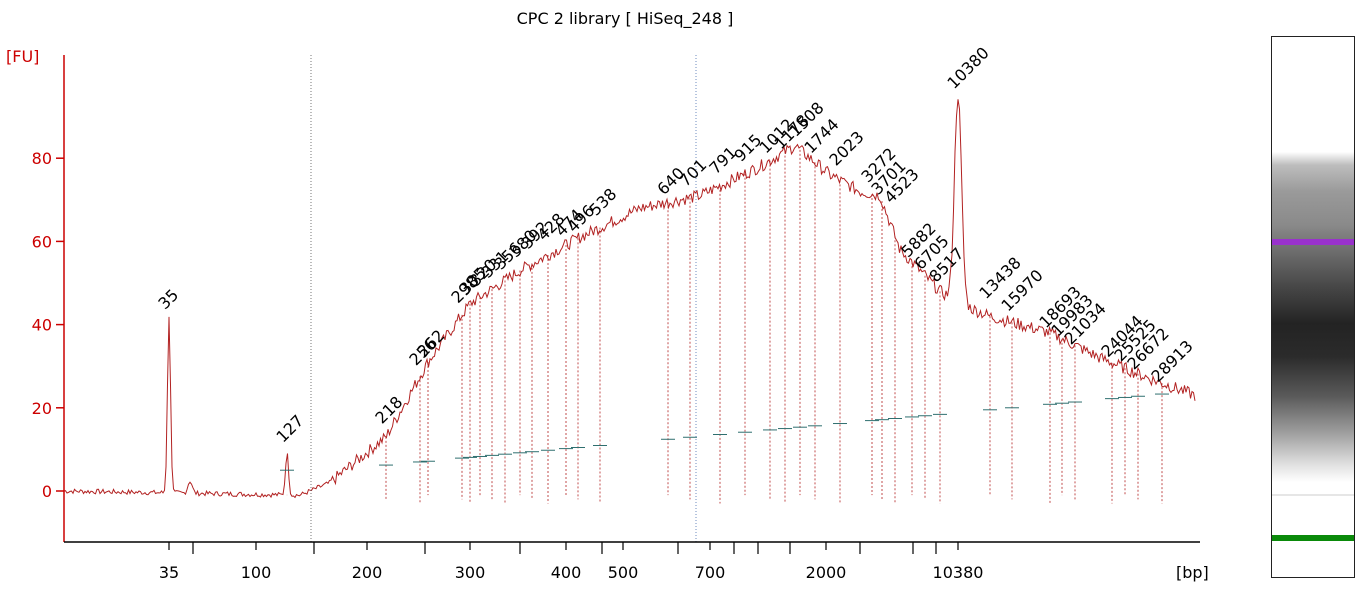 Image resolution: width=1355 pixels, height=607 pixels. What do you see at coordinates (826, 572) in the screenshot?
I see `x-tick-label: 2000` at bounding box center [826, 572].